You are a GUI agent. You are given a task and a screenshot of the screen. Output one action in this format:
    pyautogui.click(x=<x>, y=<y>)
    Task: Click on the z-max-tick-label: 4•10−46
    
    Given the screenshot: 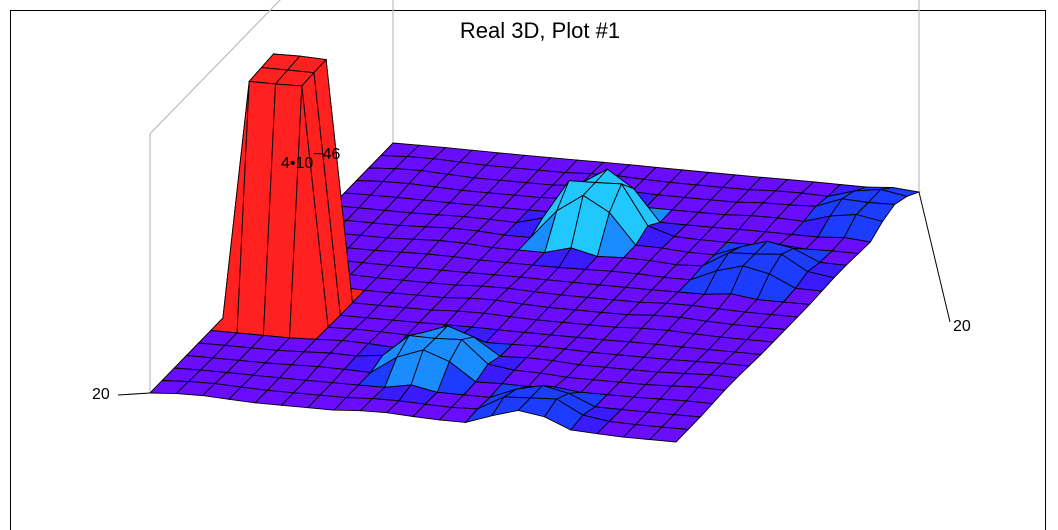 What is the action you would take?
    pyautogui.click(x=311, y=159)
    